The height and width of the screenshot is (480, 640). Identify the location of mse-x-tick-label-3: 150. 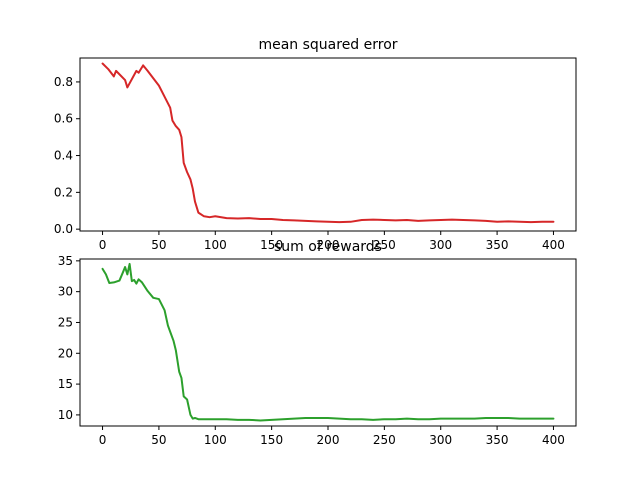
(271, 245).